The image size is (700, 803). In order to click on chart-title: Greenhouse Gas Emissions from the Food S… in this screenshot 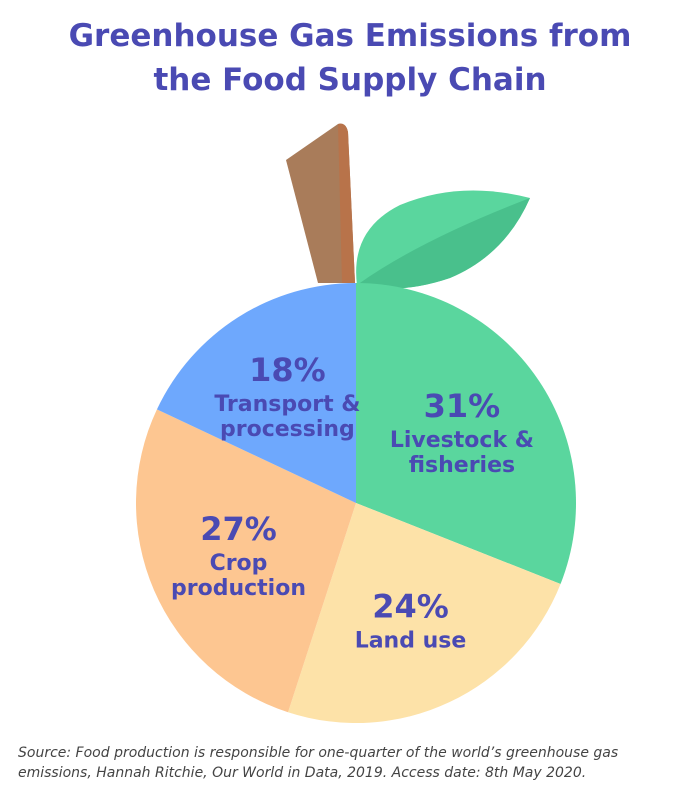, I will do `click(350, 58)`.